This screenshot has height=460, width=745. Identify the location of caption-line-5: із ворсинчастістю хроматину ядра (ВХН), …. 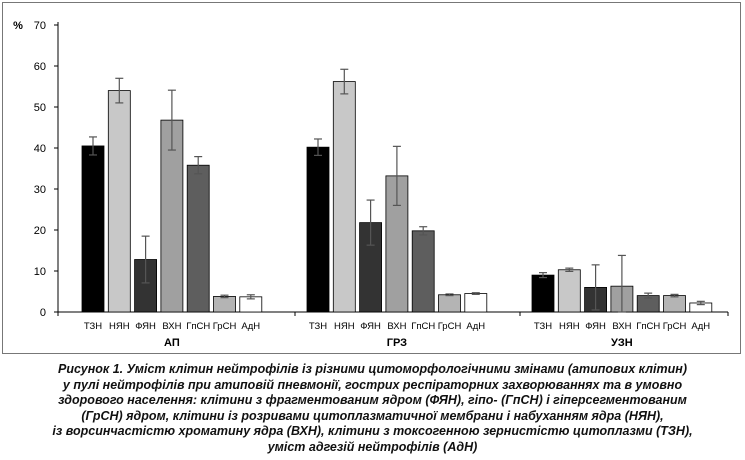
(372, 431).